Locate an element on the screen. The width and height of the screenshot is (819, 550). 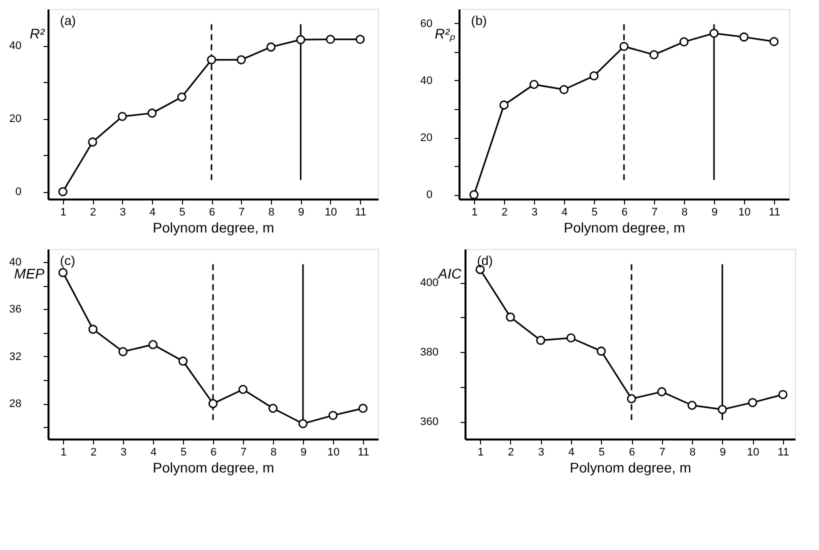
annotation: (c) is located at coordinates (68, 260).